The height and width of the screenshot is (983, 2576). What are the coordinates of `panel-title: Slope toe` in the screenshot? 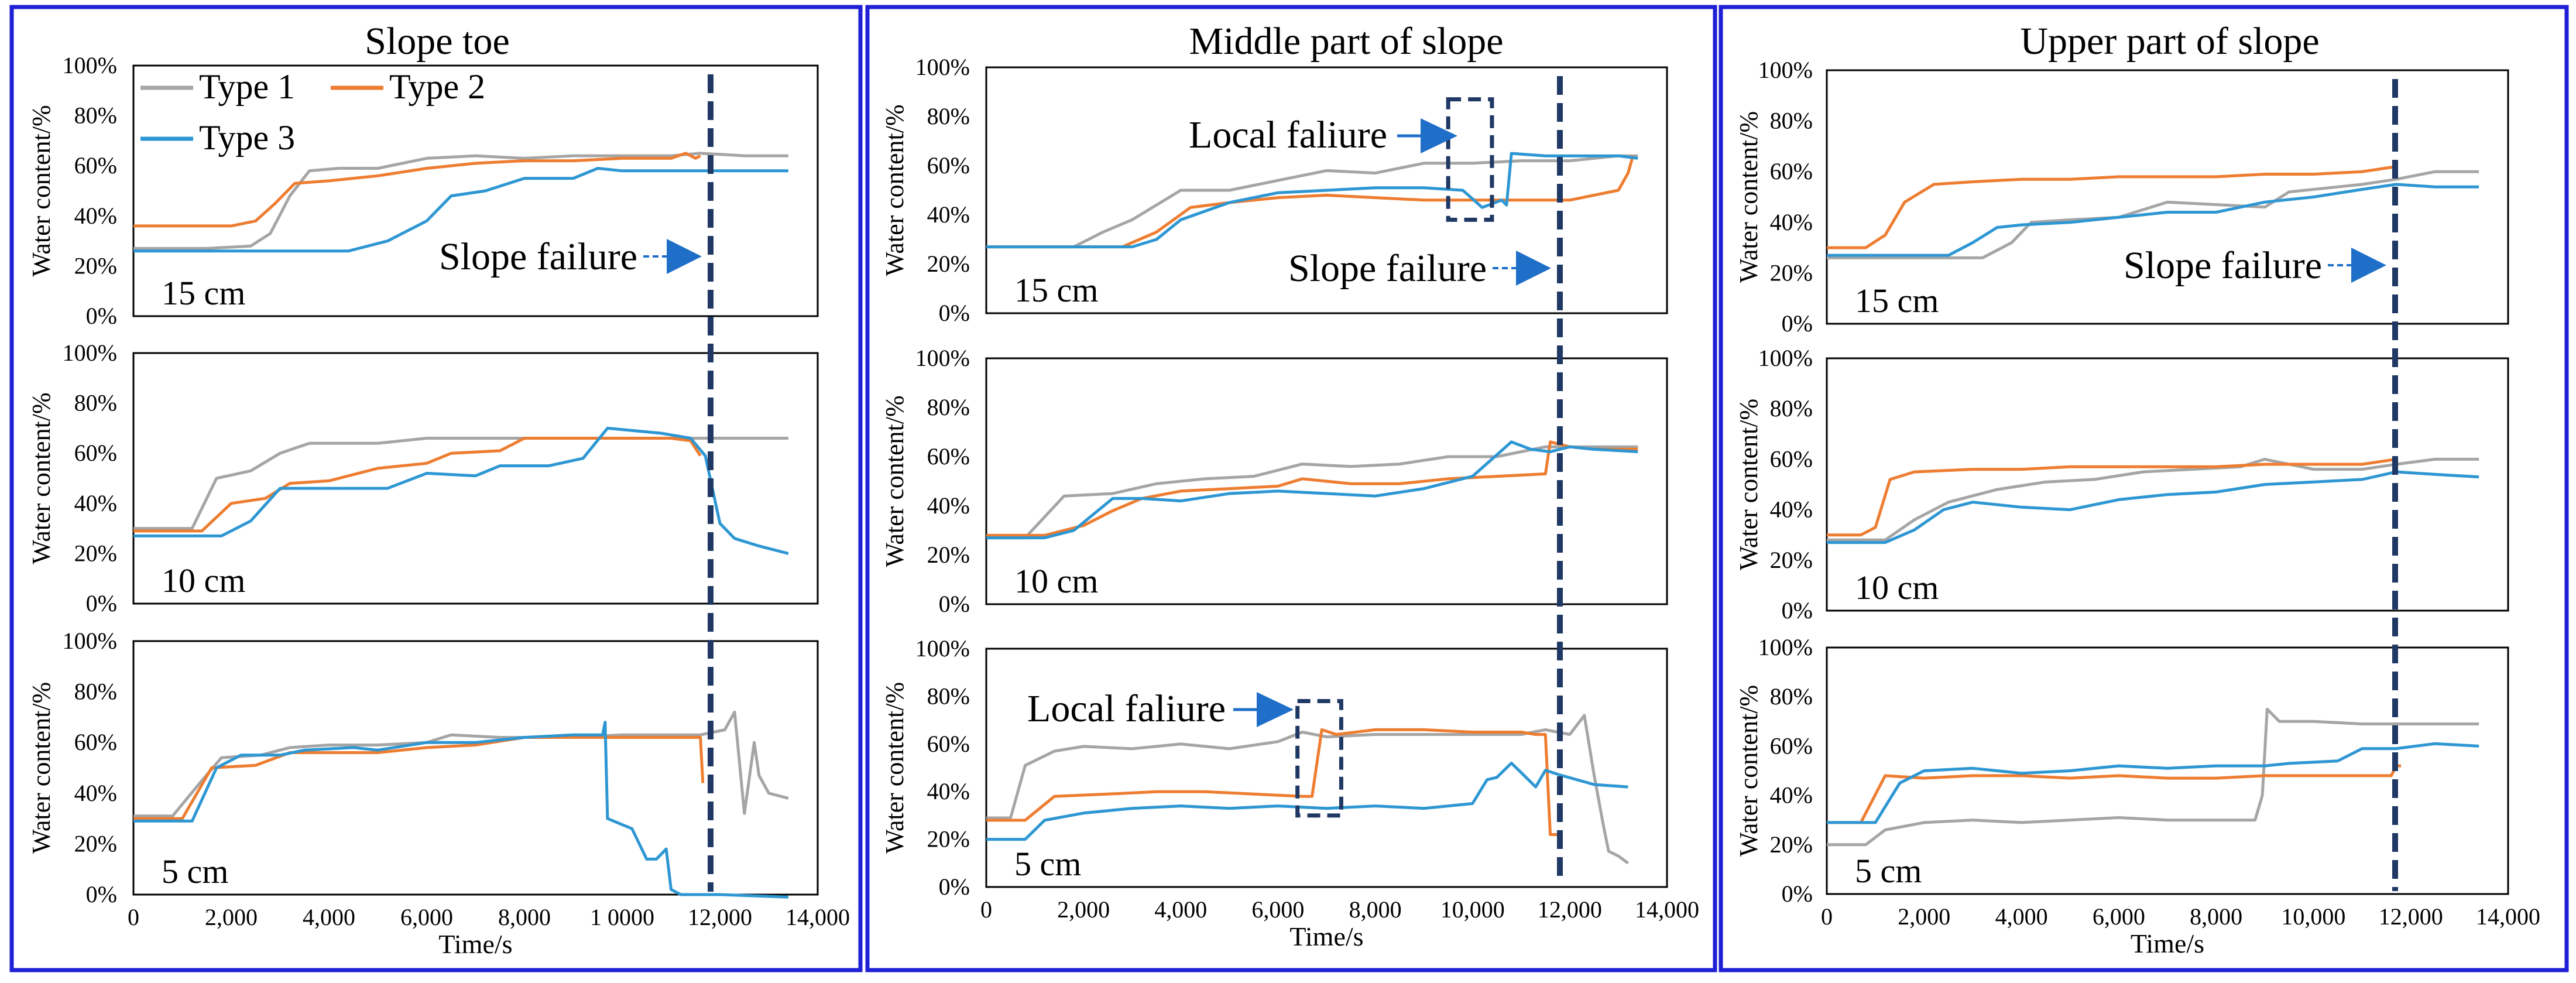 It's located at (437, 41).